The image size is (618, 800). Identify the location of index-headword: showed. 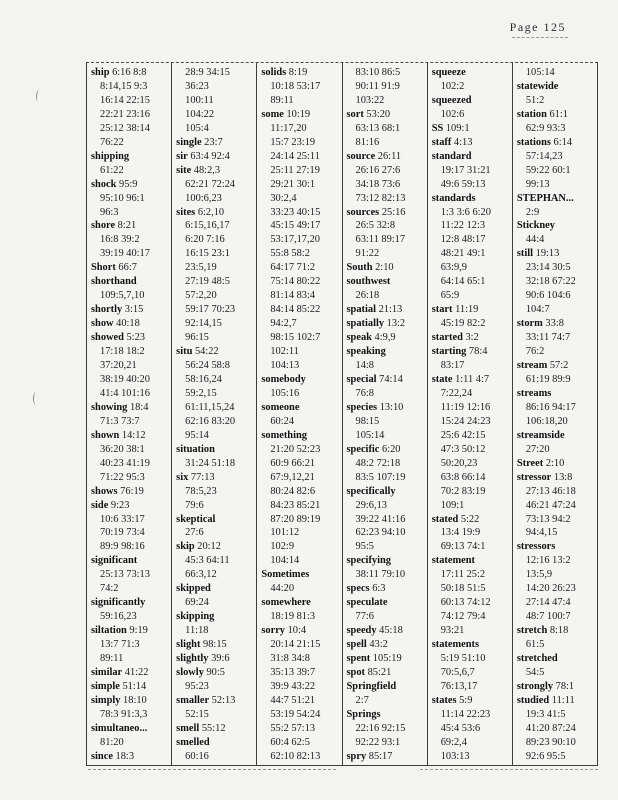
(107, 338).